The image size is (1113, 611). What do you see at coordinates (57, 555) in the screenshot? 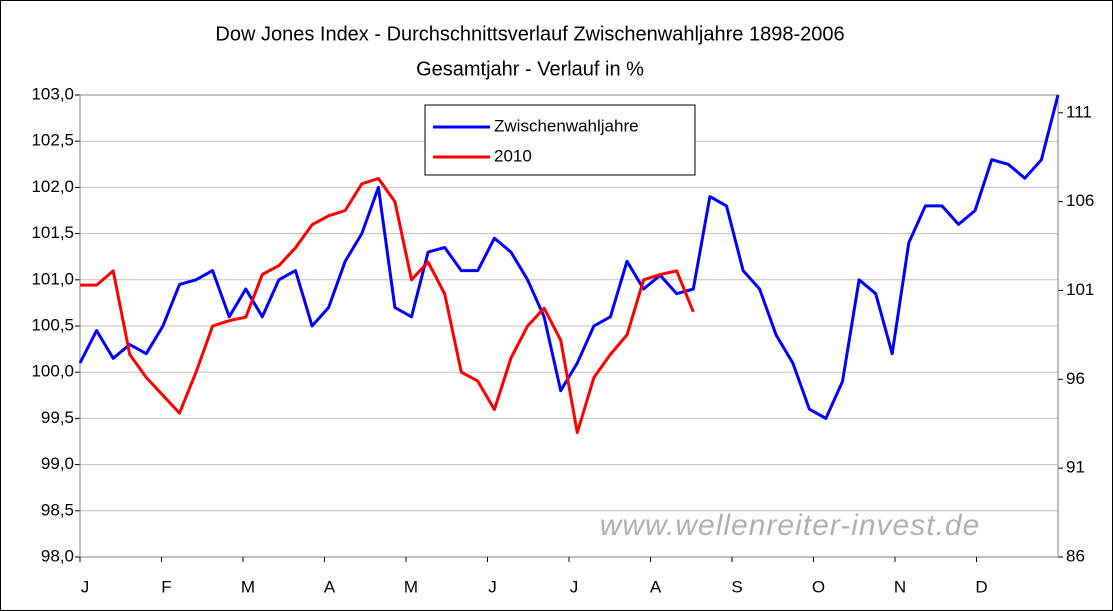
I see `y-tick-label: 98,0` at bounding box center [57, 555].